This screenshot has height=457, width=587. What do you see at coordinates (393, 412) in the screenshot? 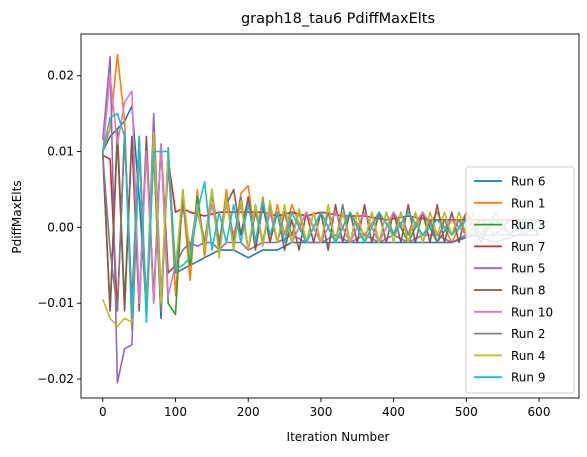
I see `x-tick-label: 400` at bounding box center [393, 412].